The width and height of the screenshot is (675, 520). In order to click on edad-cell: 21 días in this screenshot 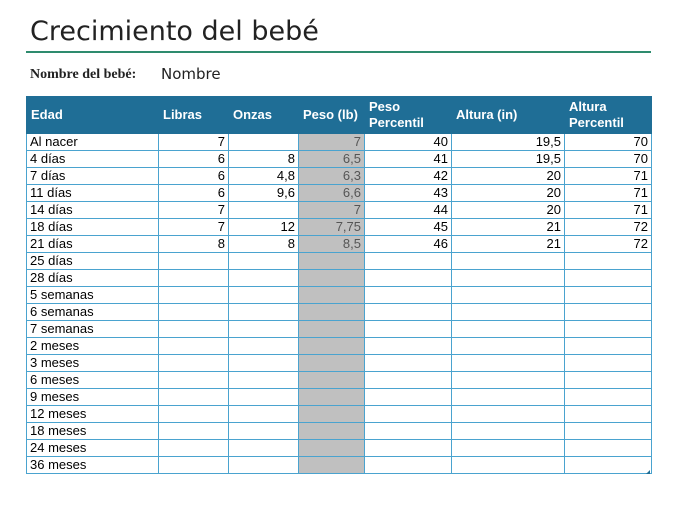, I will do `click(92, 244)`.